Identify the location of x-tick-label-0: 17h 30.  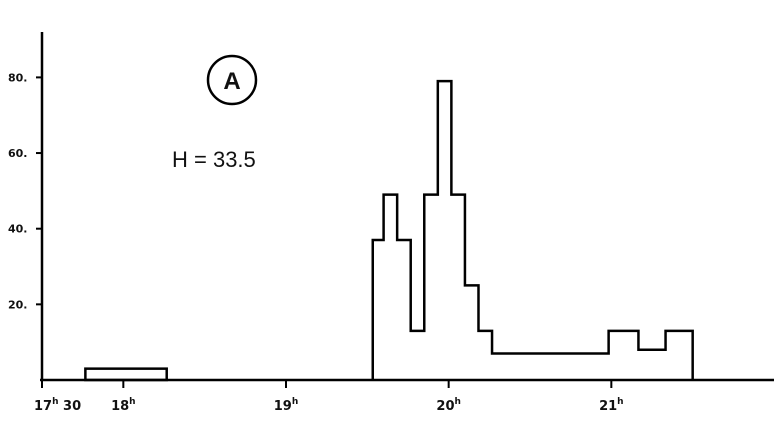
(57, 405).